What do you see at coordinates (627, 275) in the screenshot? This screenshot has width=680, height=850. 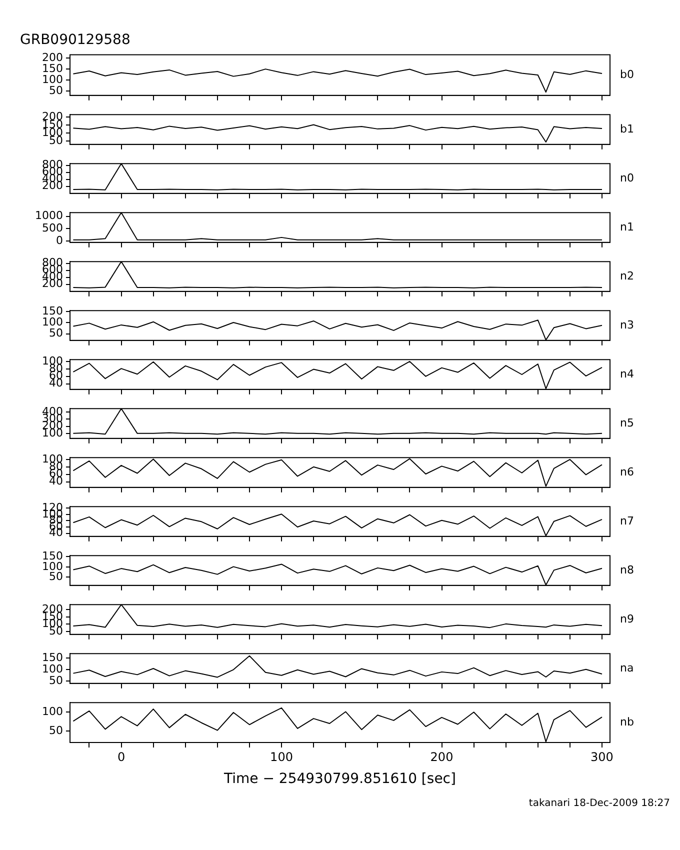 I see `series-label: n2` at bounding box center [627, 275].